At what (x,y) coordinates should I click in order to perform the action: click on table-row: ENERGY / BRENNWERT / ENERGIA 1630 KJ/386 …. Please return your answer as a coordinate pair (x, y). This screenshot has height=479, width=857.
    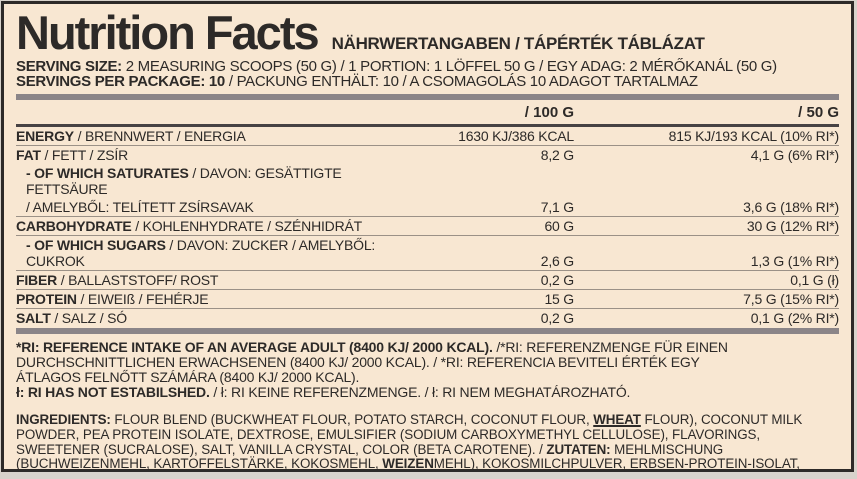
    Looking at the image, I should click on (427, 136).